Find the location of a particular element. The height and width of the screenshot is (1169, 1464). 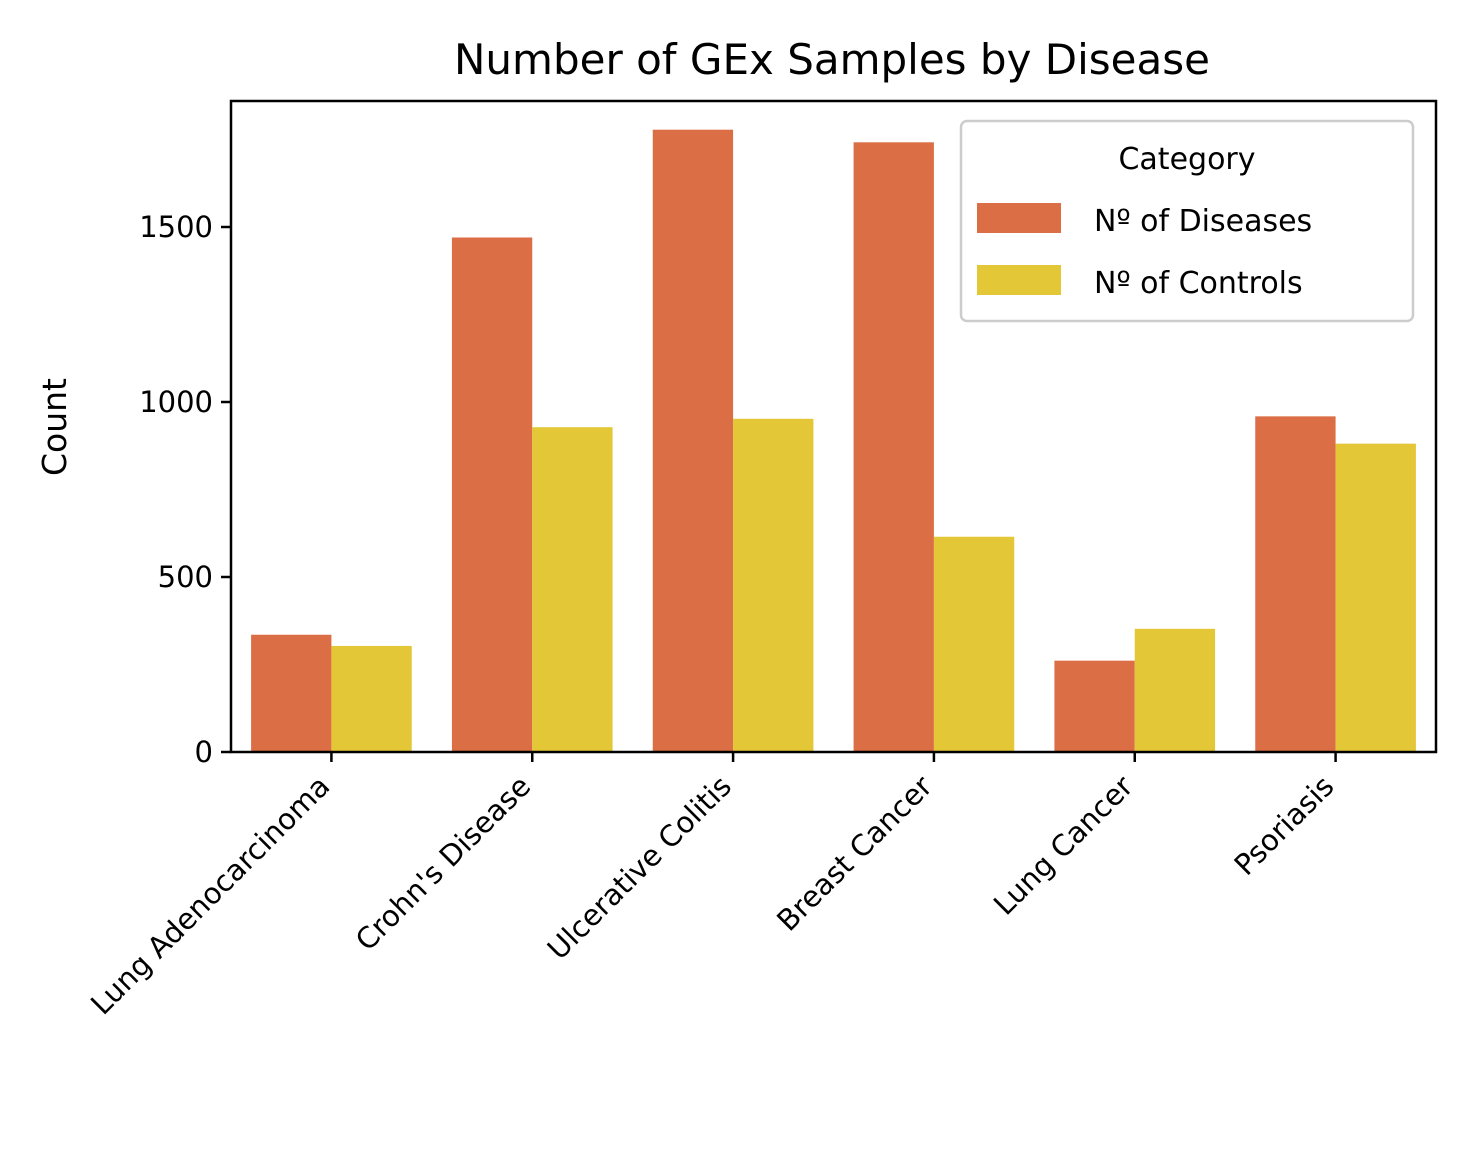

x-tick-label: Ulcerative Colitis is located at coordinates (639, 867).